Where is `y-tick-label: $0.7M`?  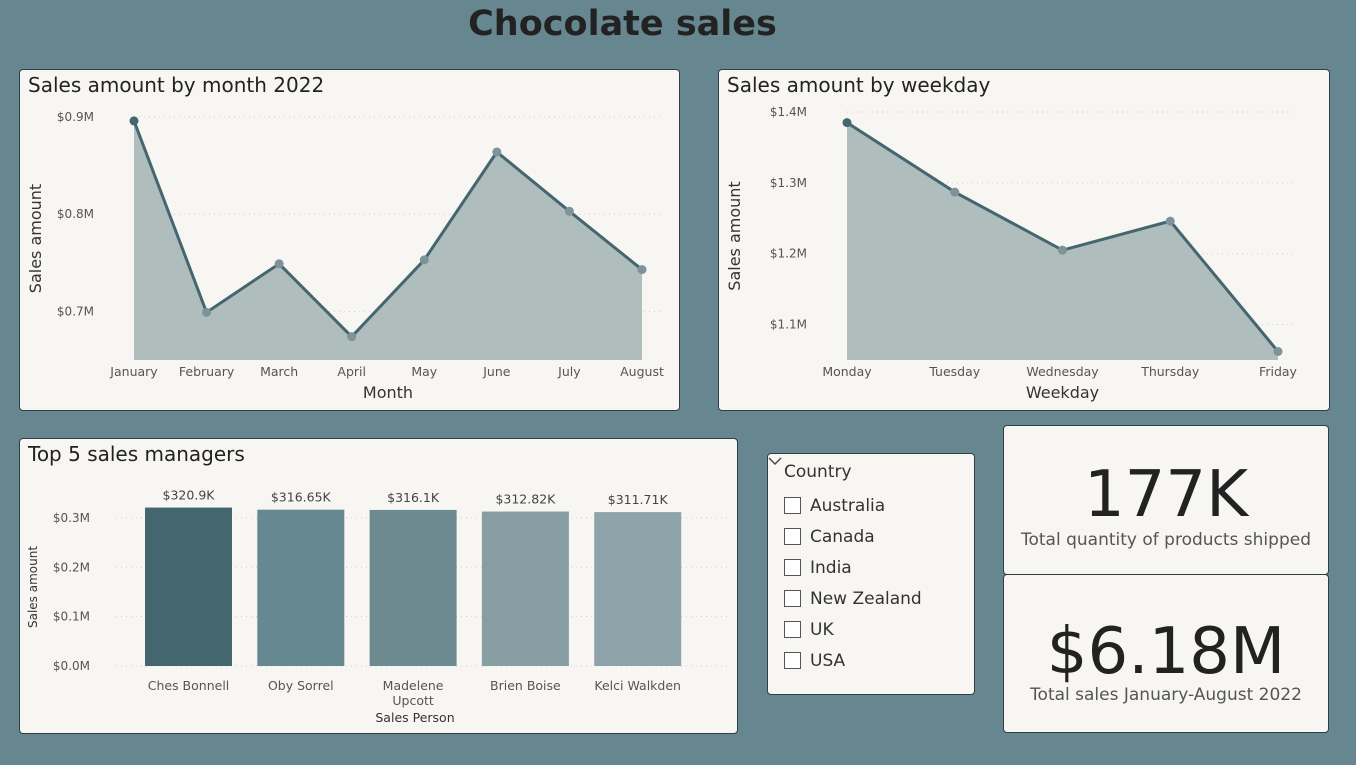 y-tick-label: $0.7M is located at coordinates (75, 311).